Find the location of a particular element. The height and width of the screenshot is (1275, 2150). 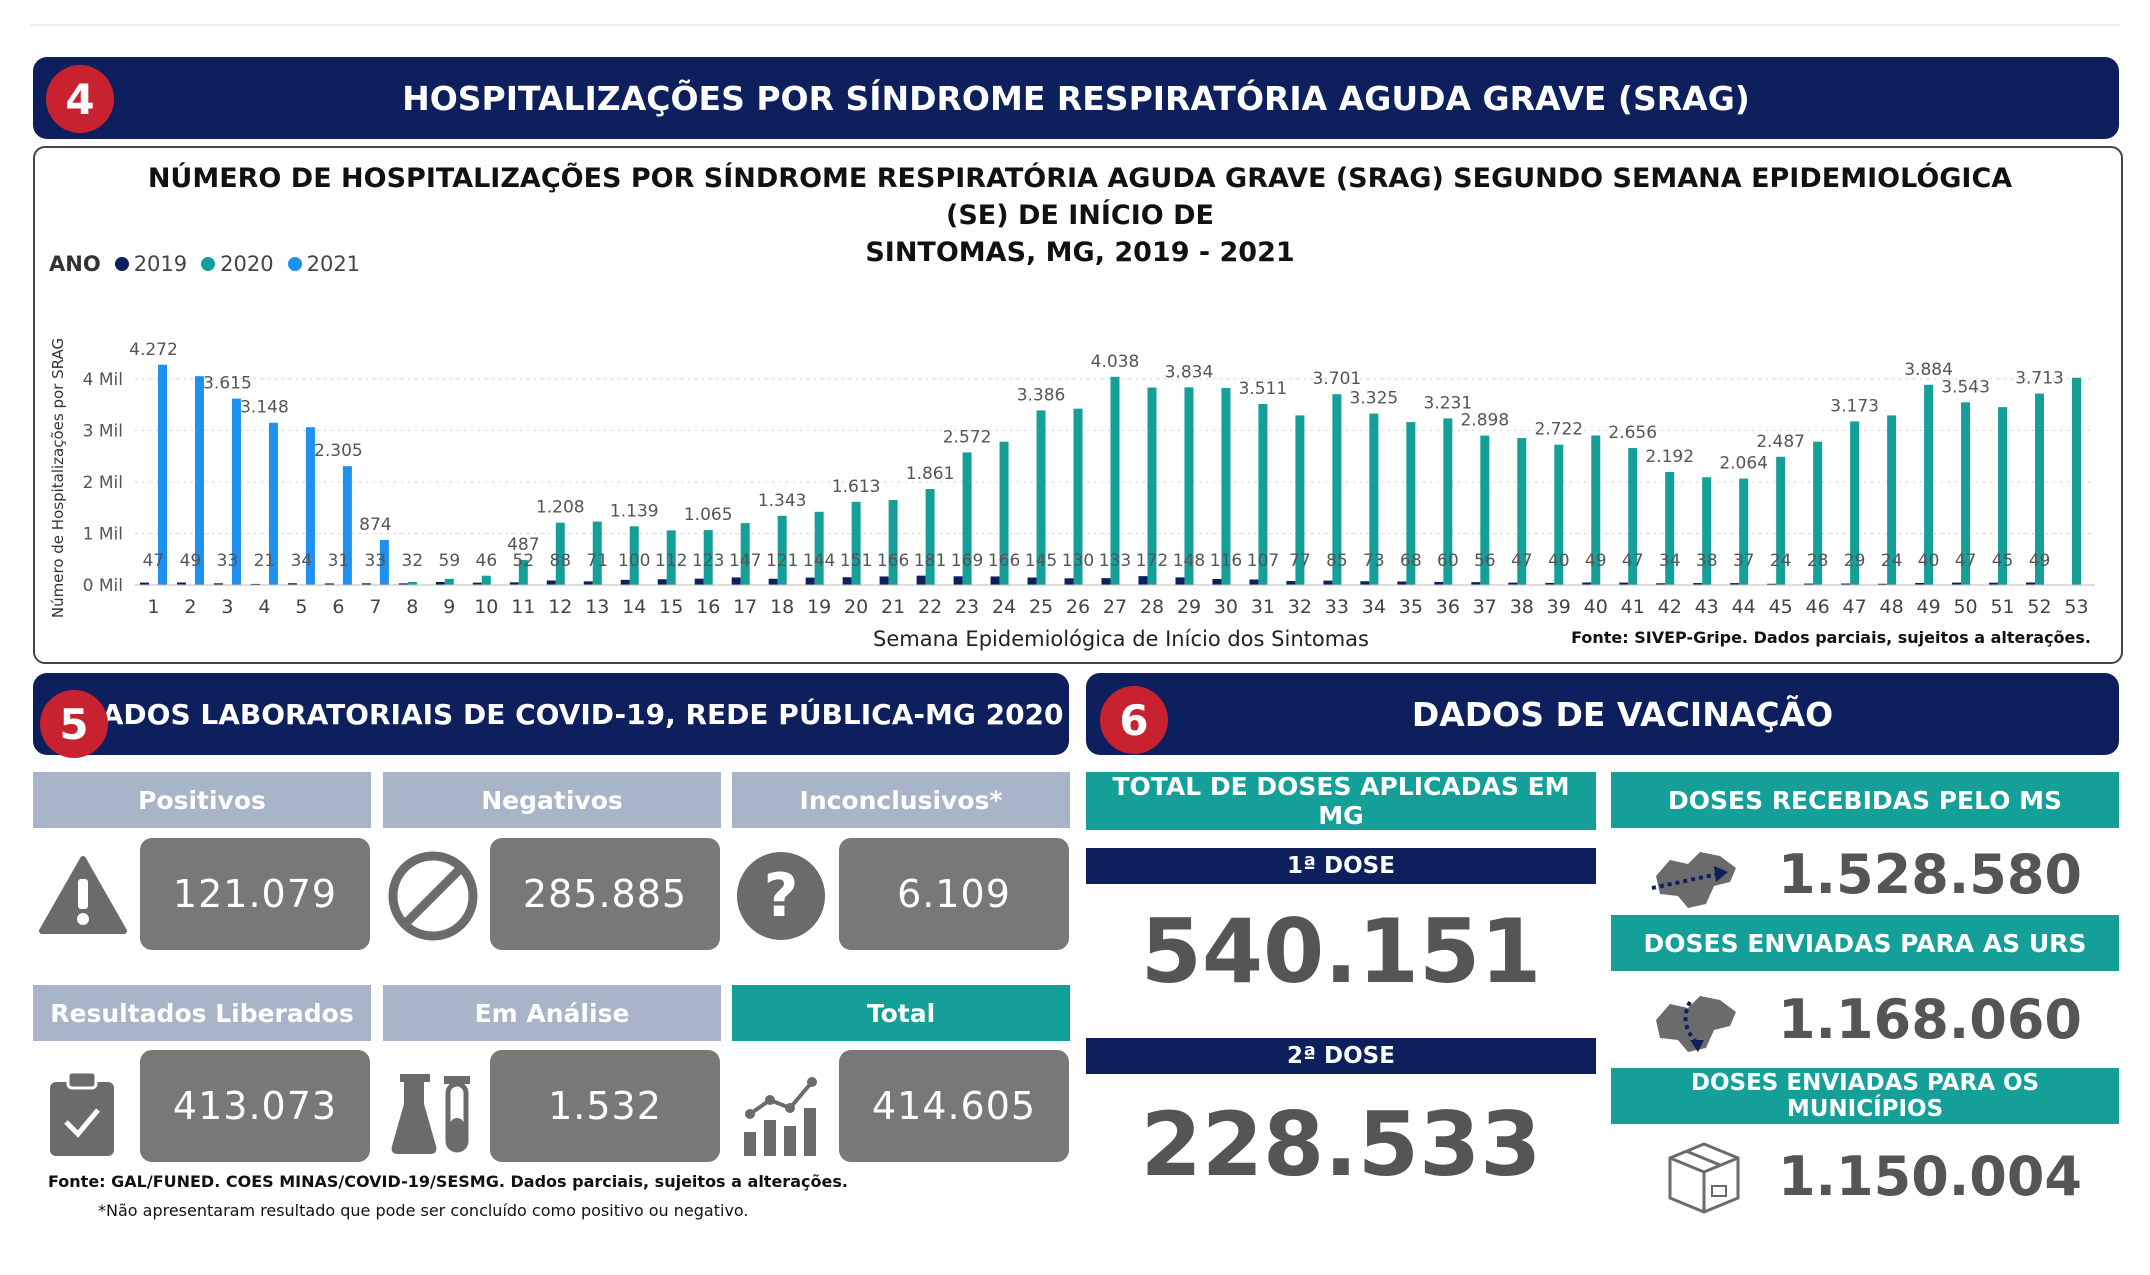

data-label-2020: 2.064 is located at coordinates (1743, 464).